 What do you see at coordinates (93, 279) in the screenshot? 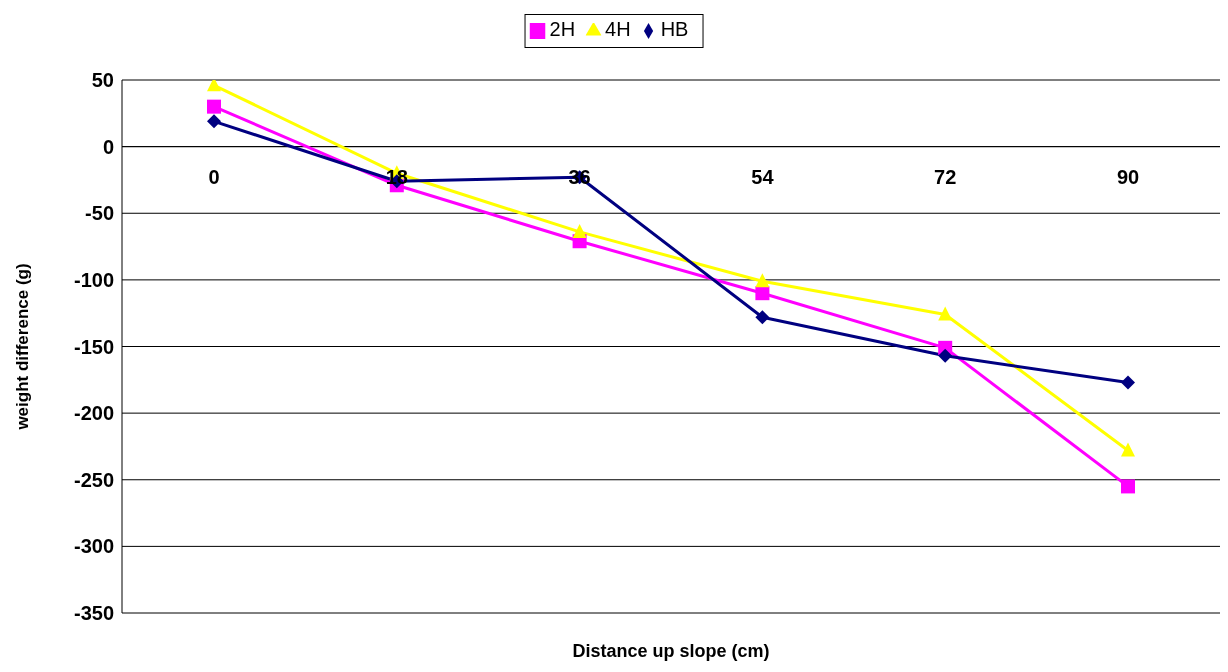
I see `y-tick-label: -100` at bounding box center [93, 279].